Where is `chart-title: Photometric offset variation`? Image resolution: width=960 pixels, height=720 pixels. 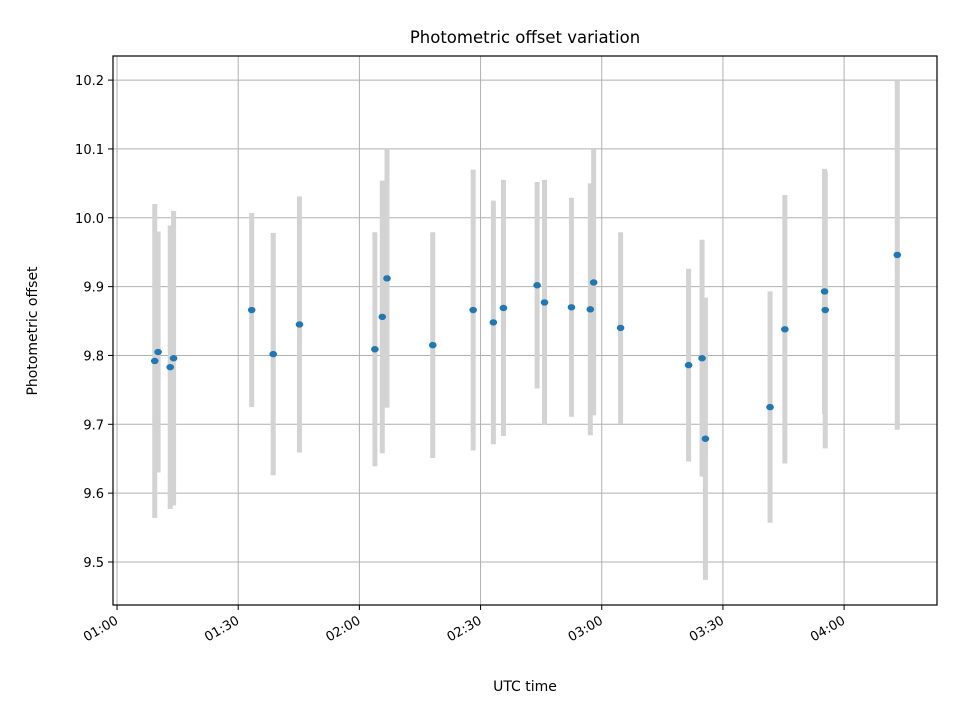
chart-title: Photometric offset variation is located at coordinates (525, 37).